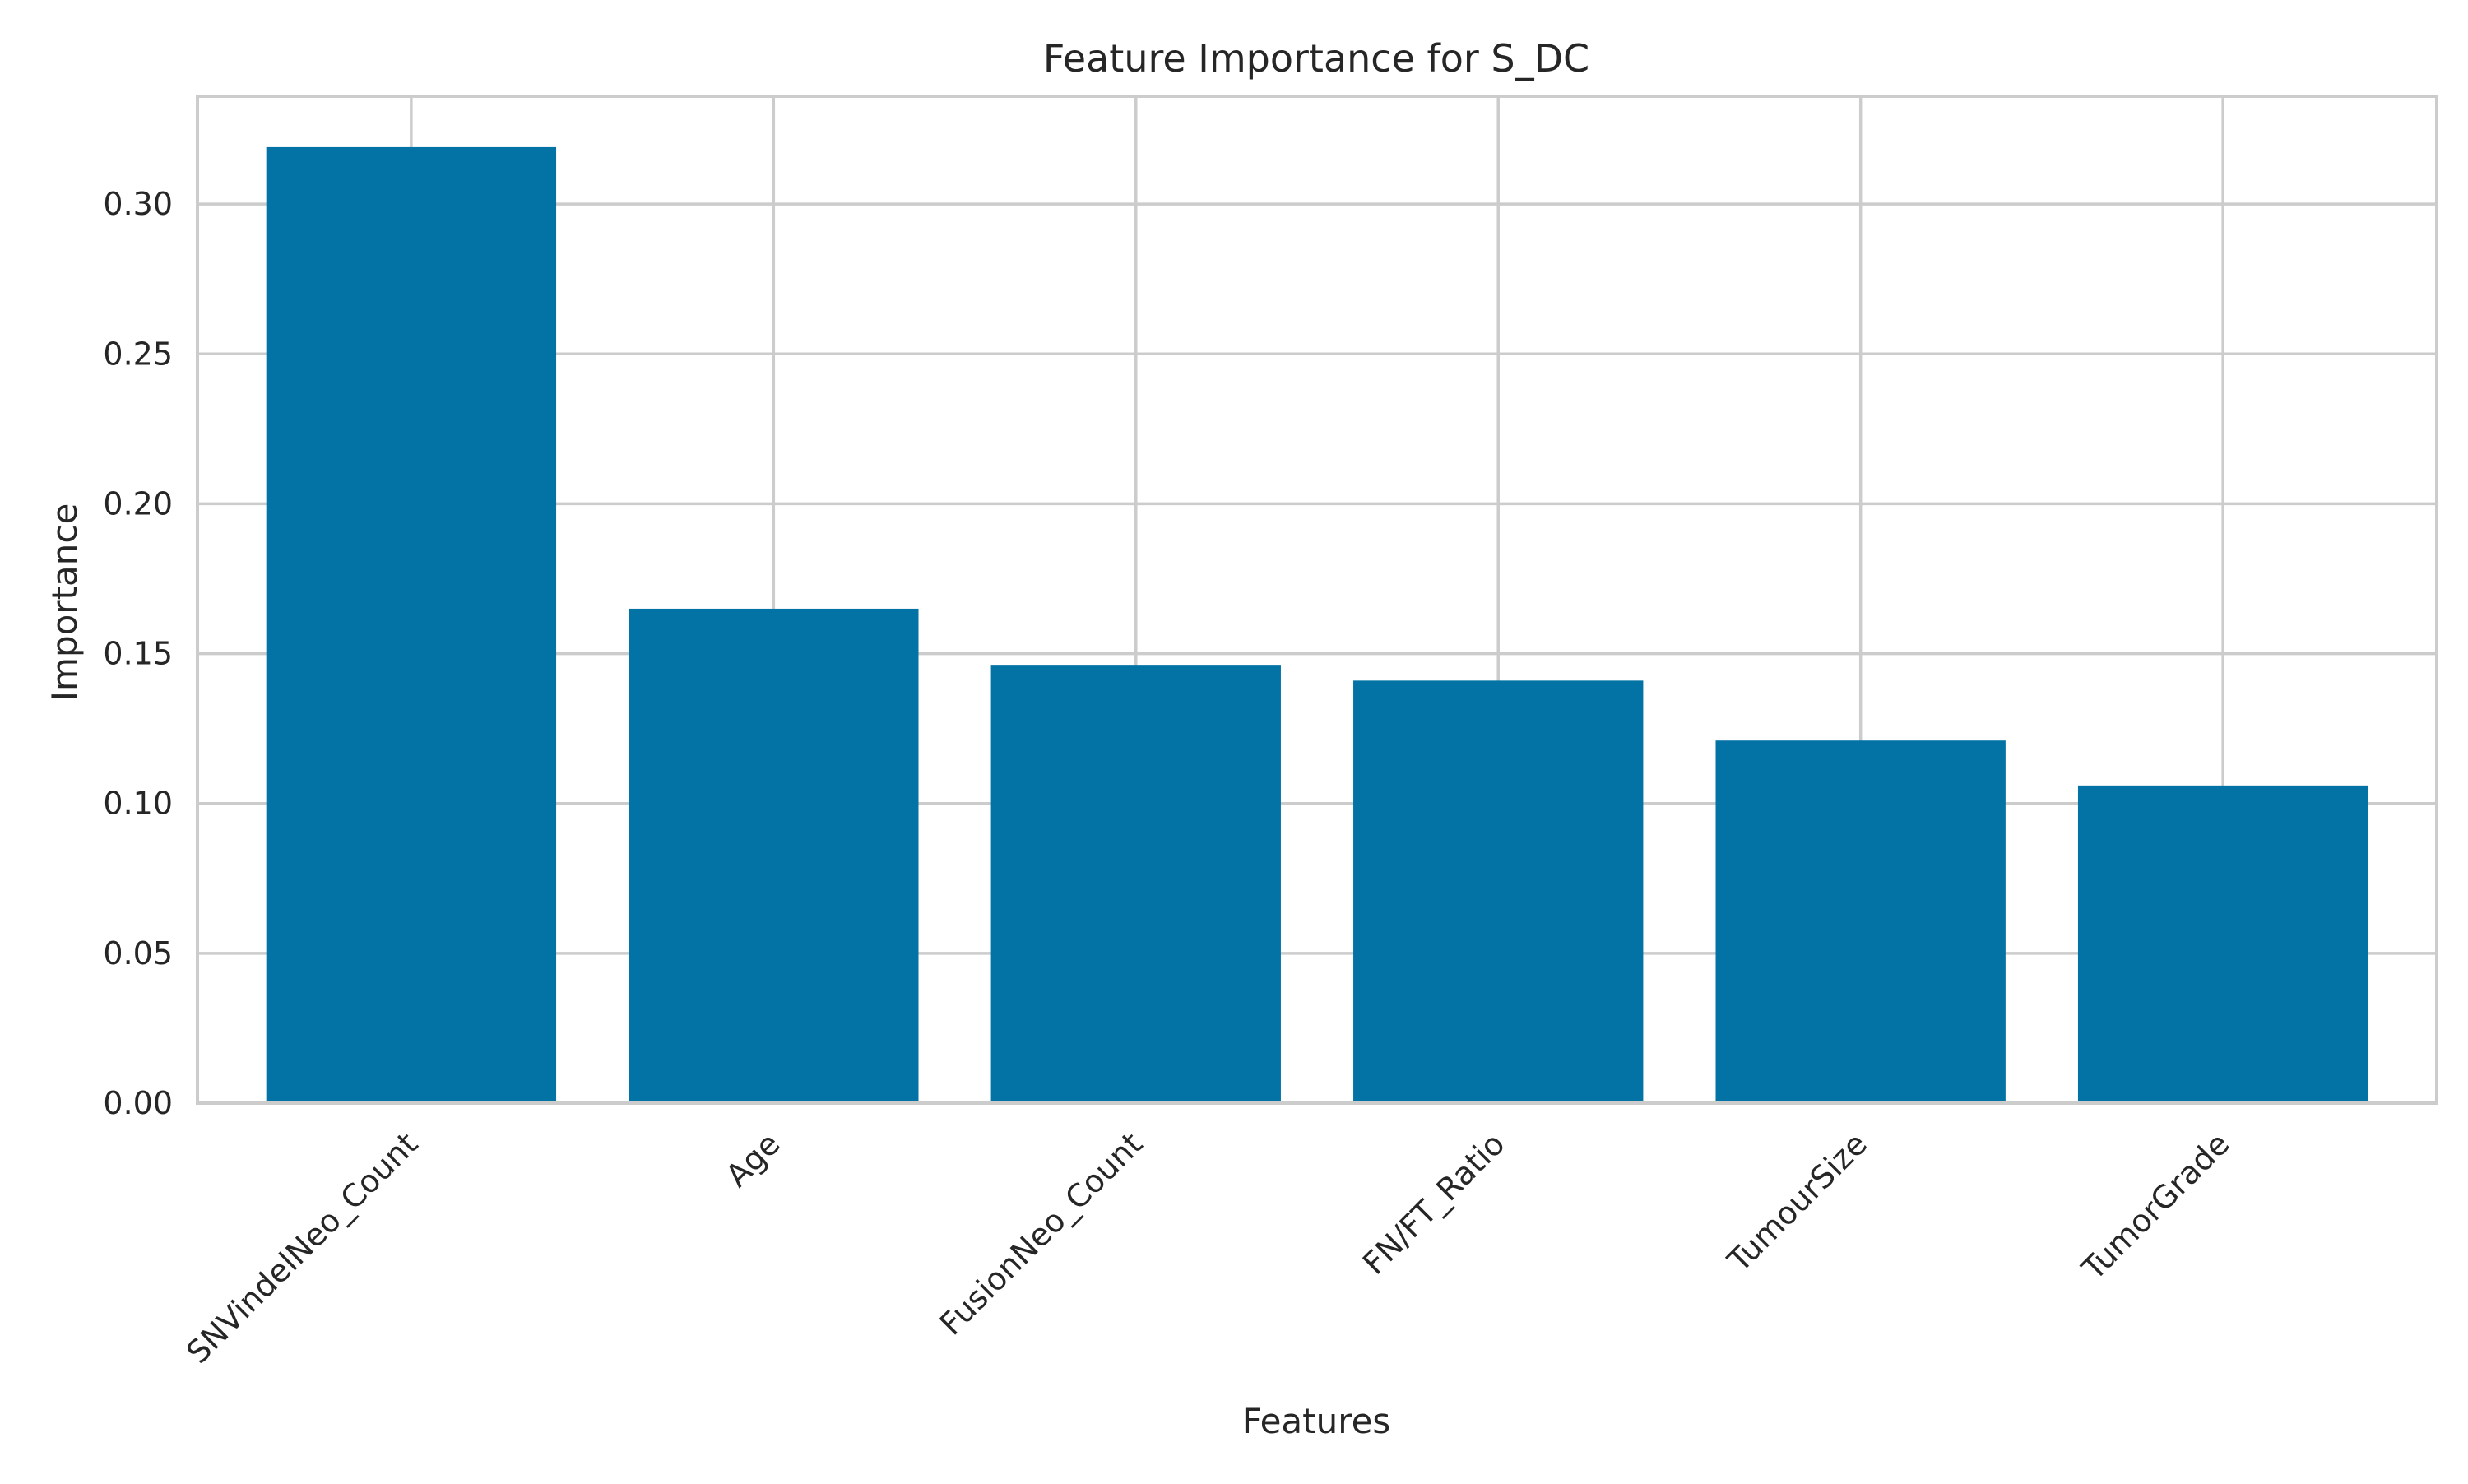 The height and width of the screenshot is (1484, 2468). I want to click on y-tick-label: 0.30, so click(138, 204).